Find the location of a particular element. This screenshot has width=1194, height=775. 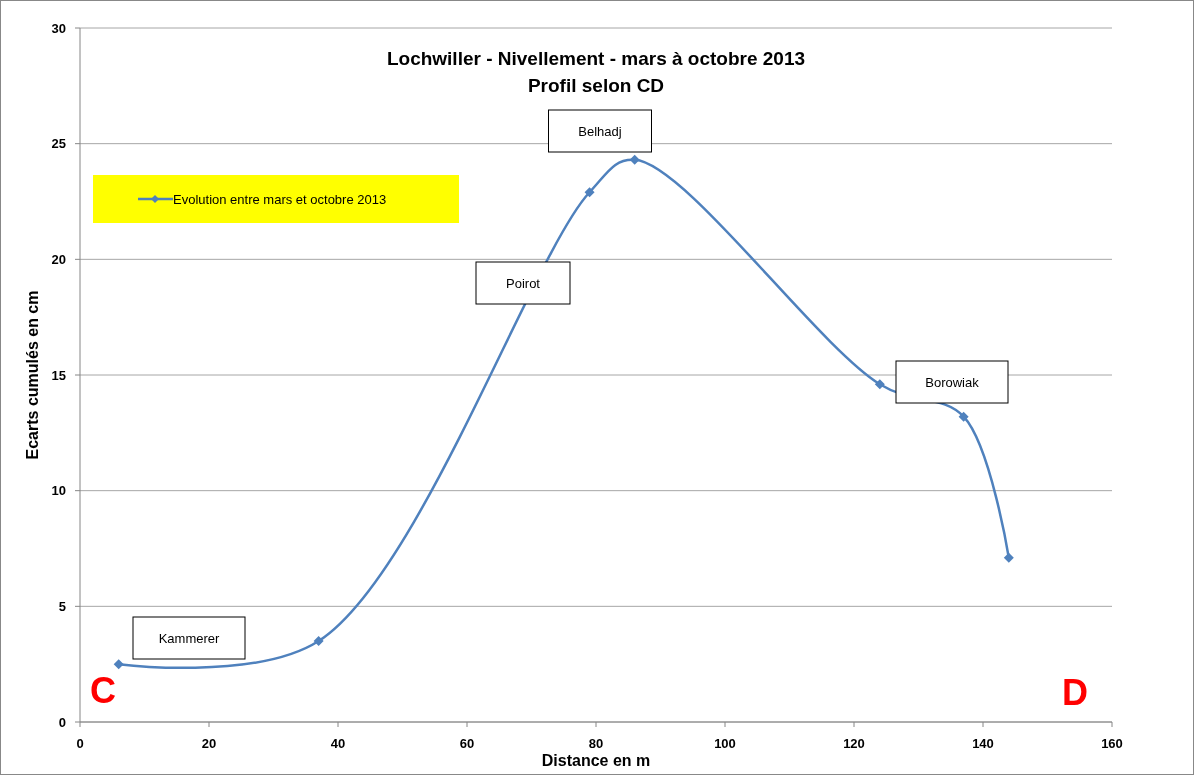

y-tick-label: 20 is located at coordinates (58, 259).